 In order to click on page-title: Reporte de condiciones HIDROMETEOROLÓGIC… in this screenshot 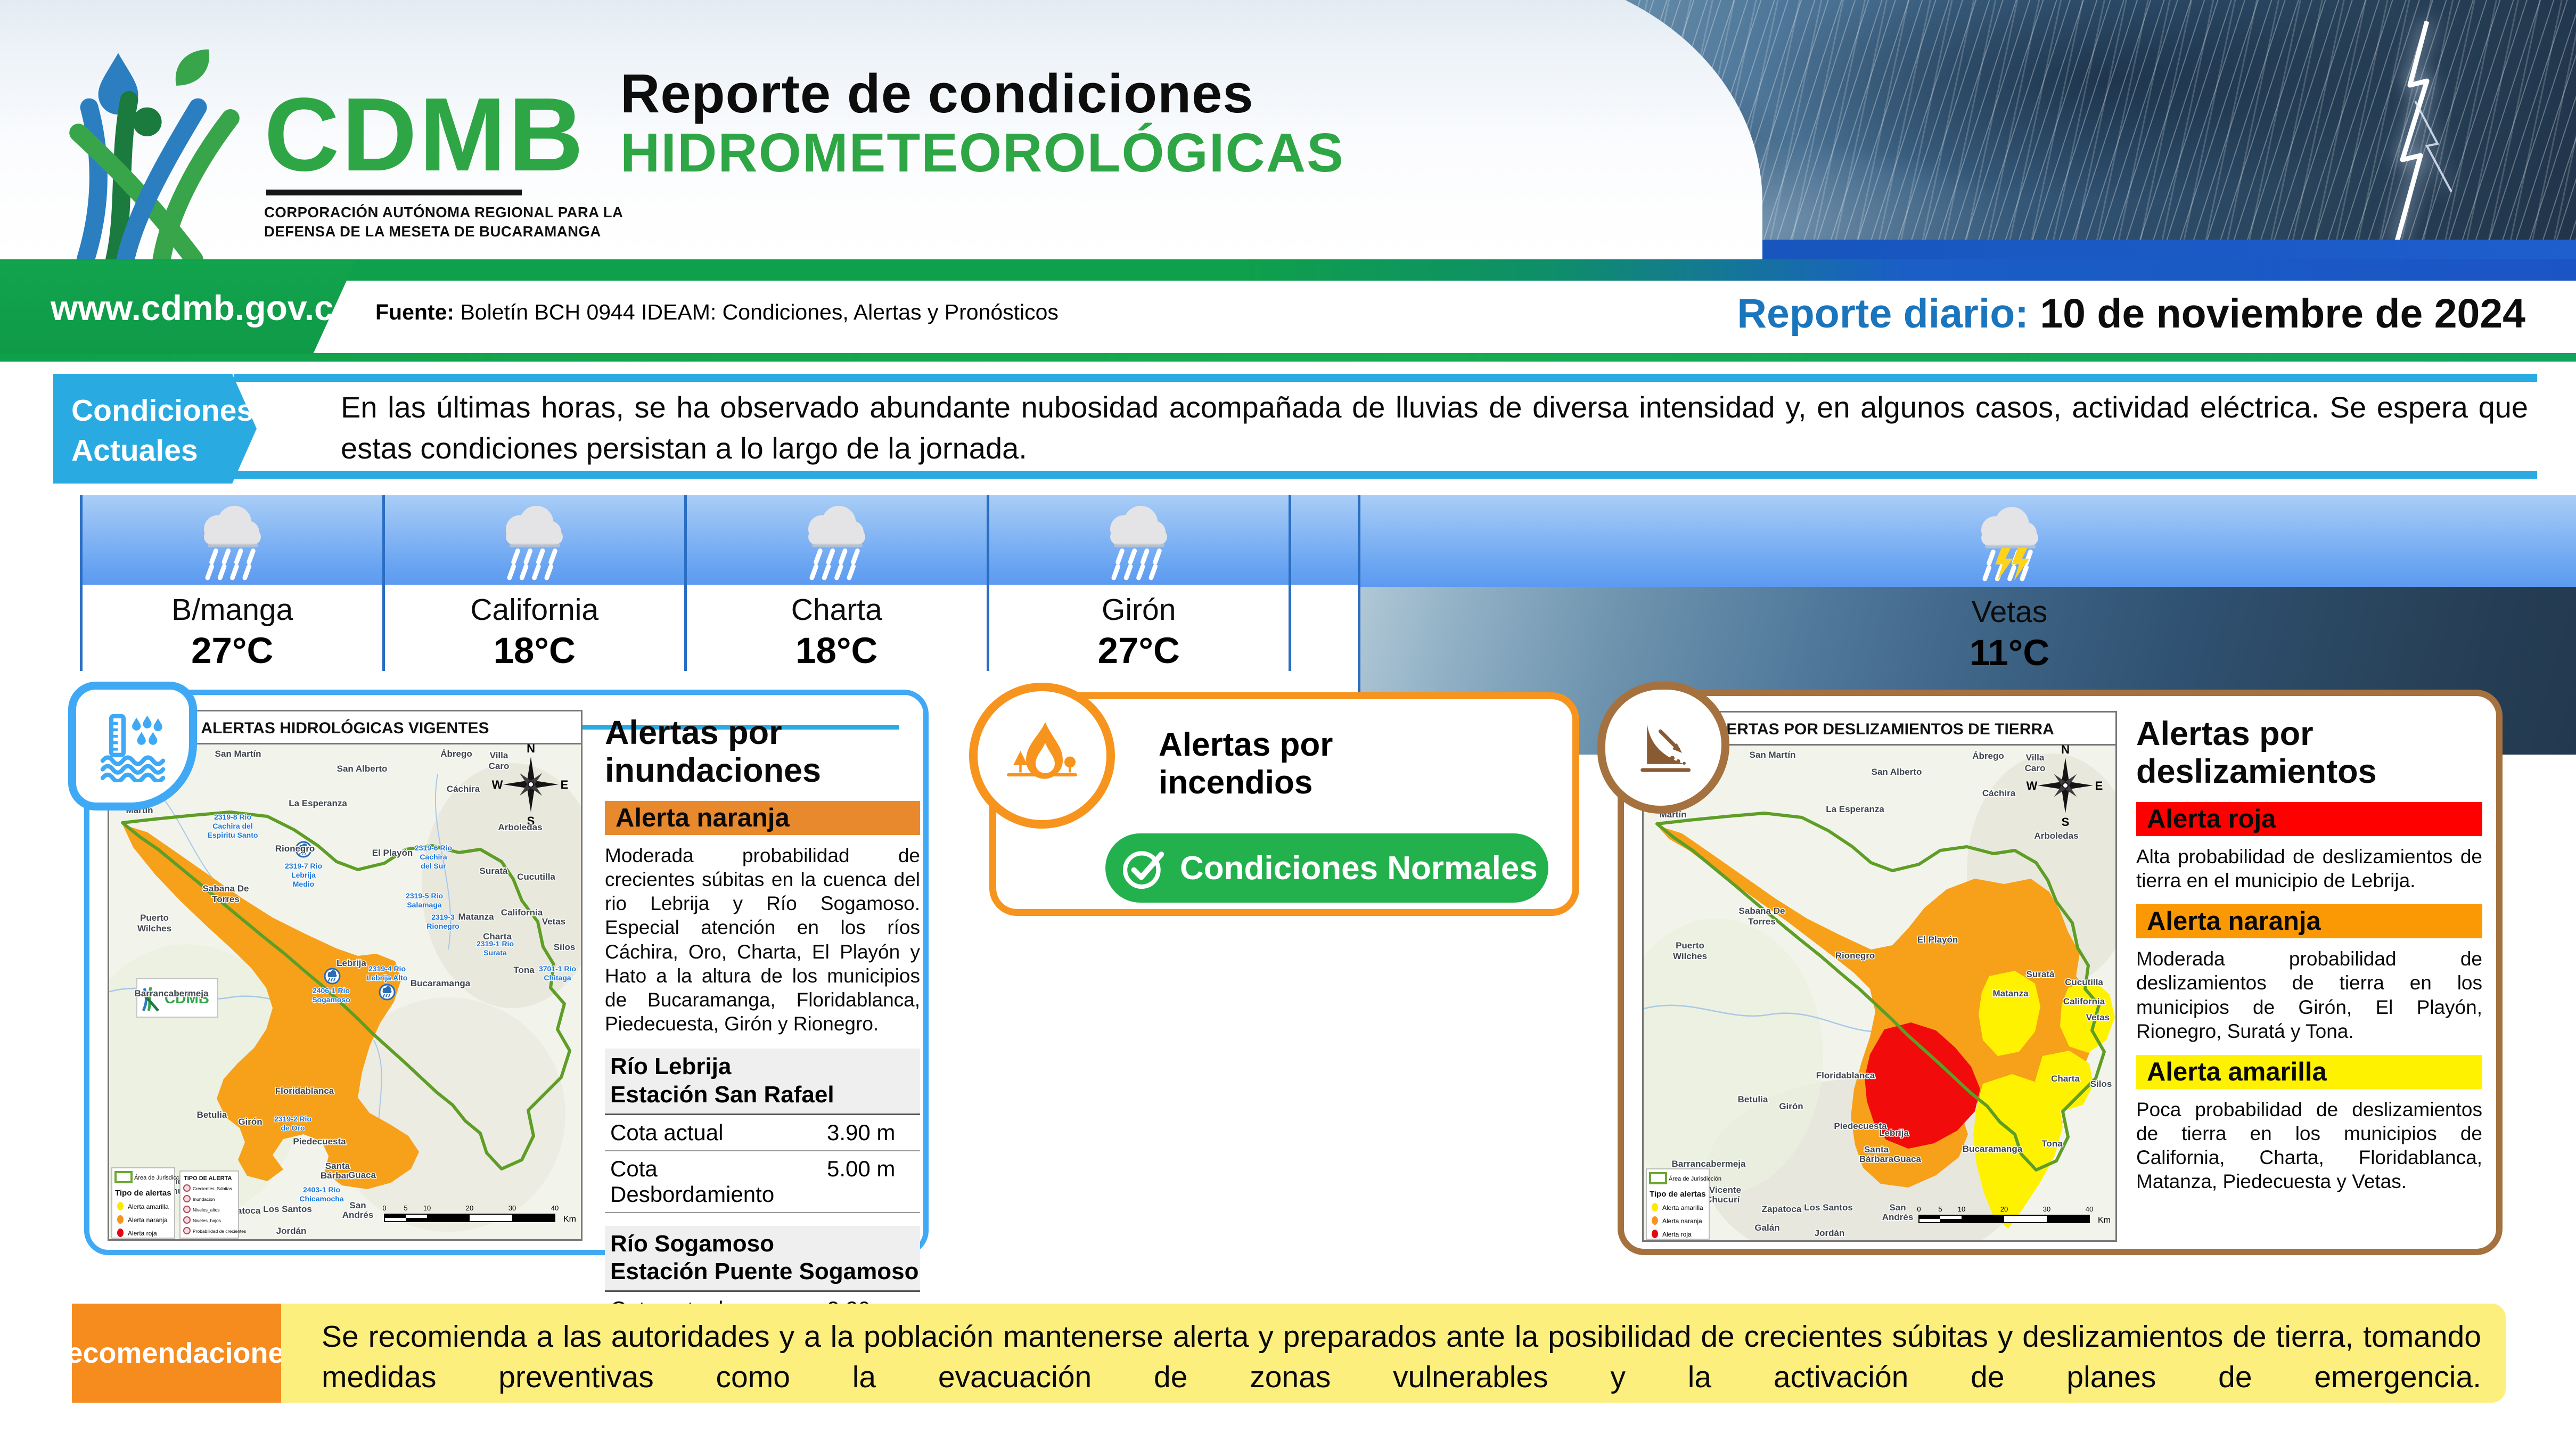, I will do `click(982, 123)`.